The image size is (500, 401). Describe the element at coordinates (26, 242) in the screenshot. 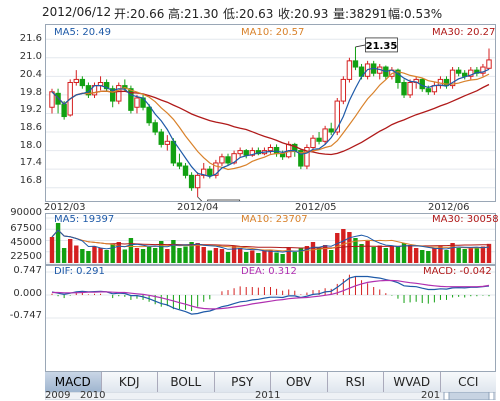

I see `volume-y-tick: 45000` at that location.